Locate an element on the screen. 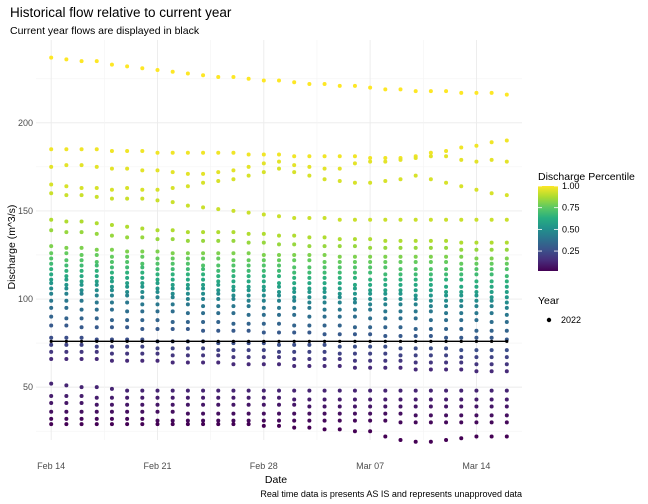  colorbar-title: Discharge Percentile is located at coordinates (586, 177).